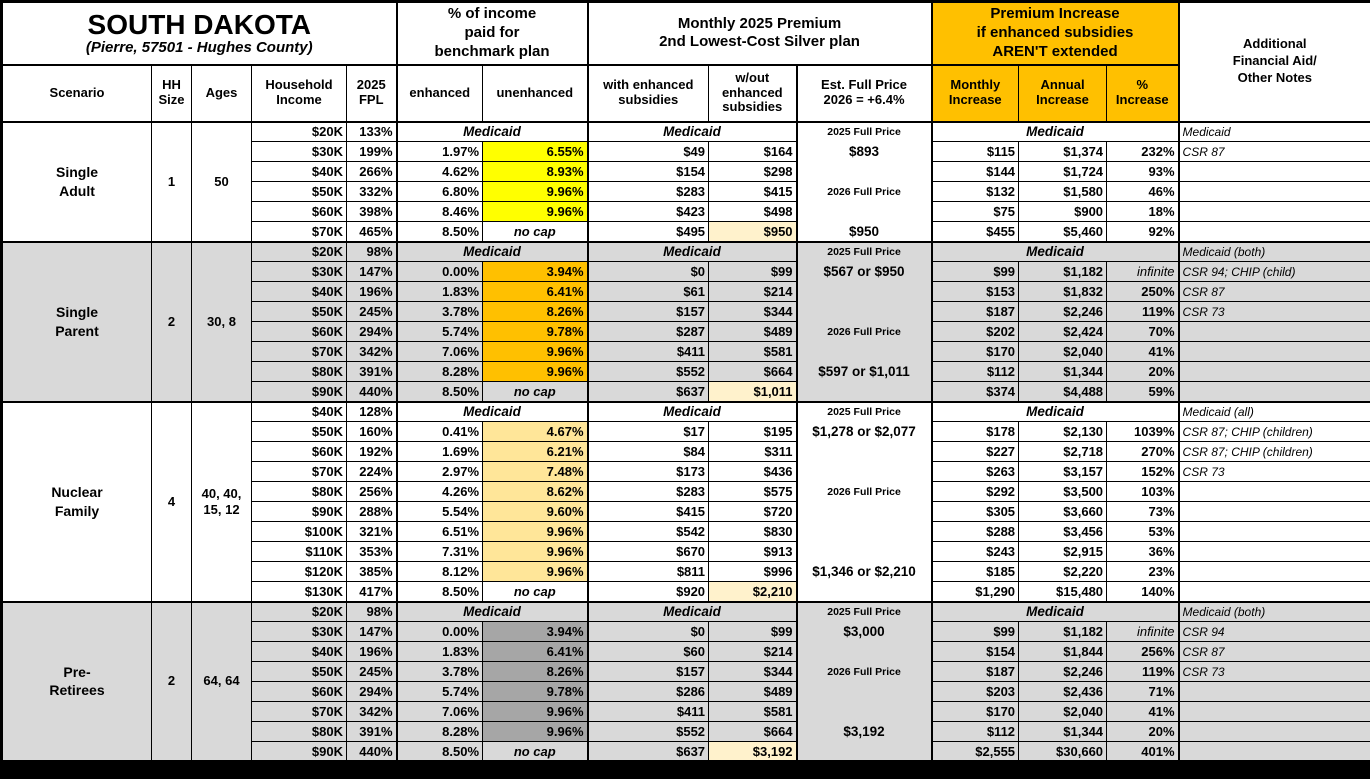  Describe the element at coordinates (686, 551) in the screenshot. I see `table-row: $110K 353% 7.31% 9.96% $670 $913 $243 $2,915 36%` at that location.